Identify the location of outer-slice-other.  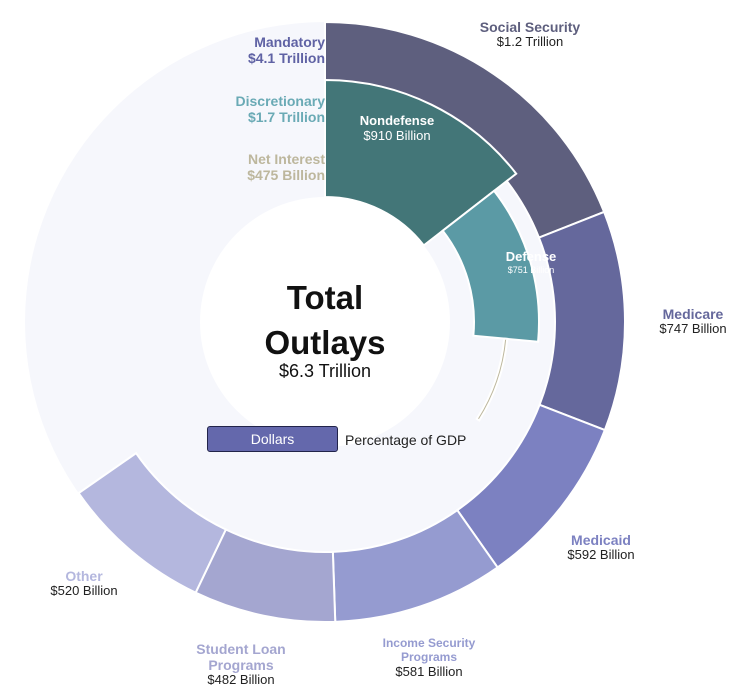
(152, 523).